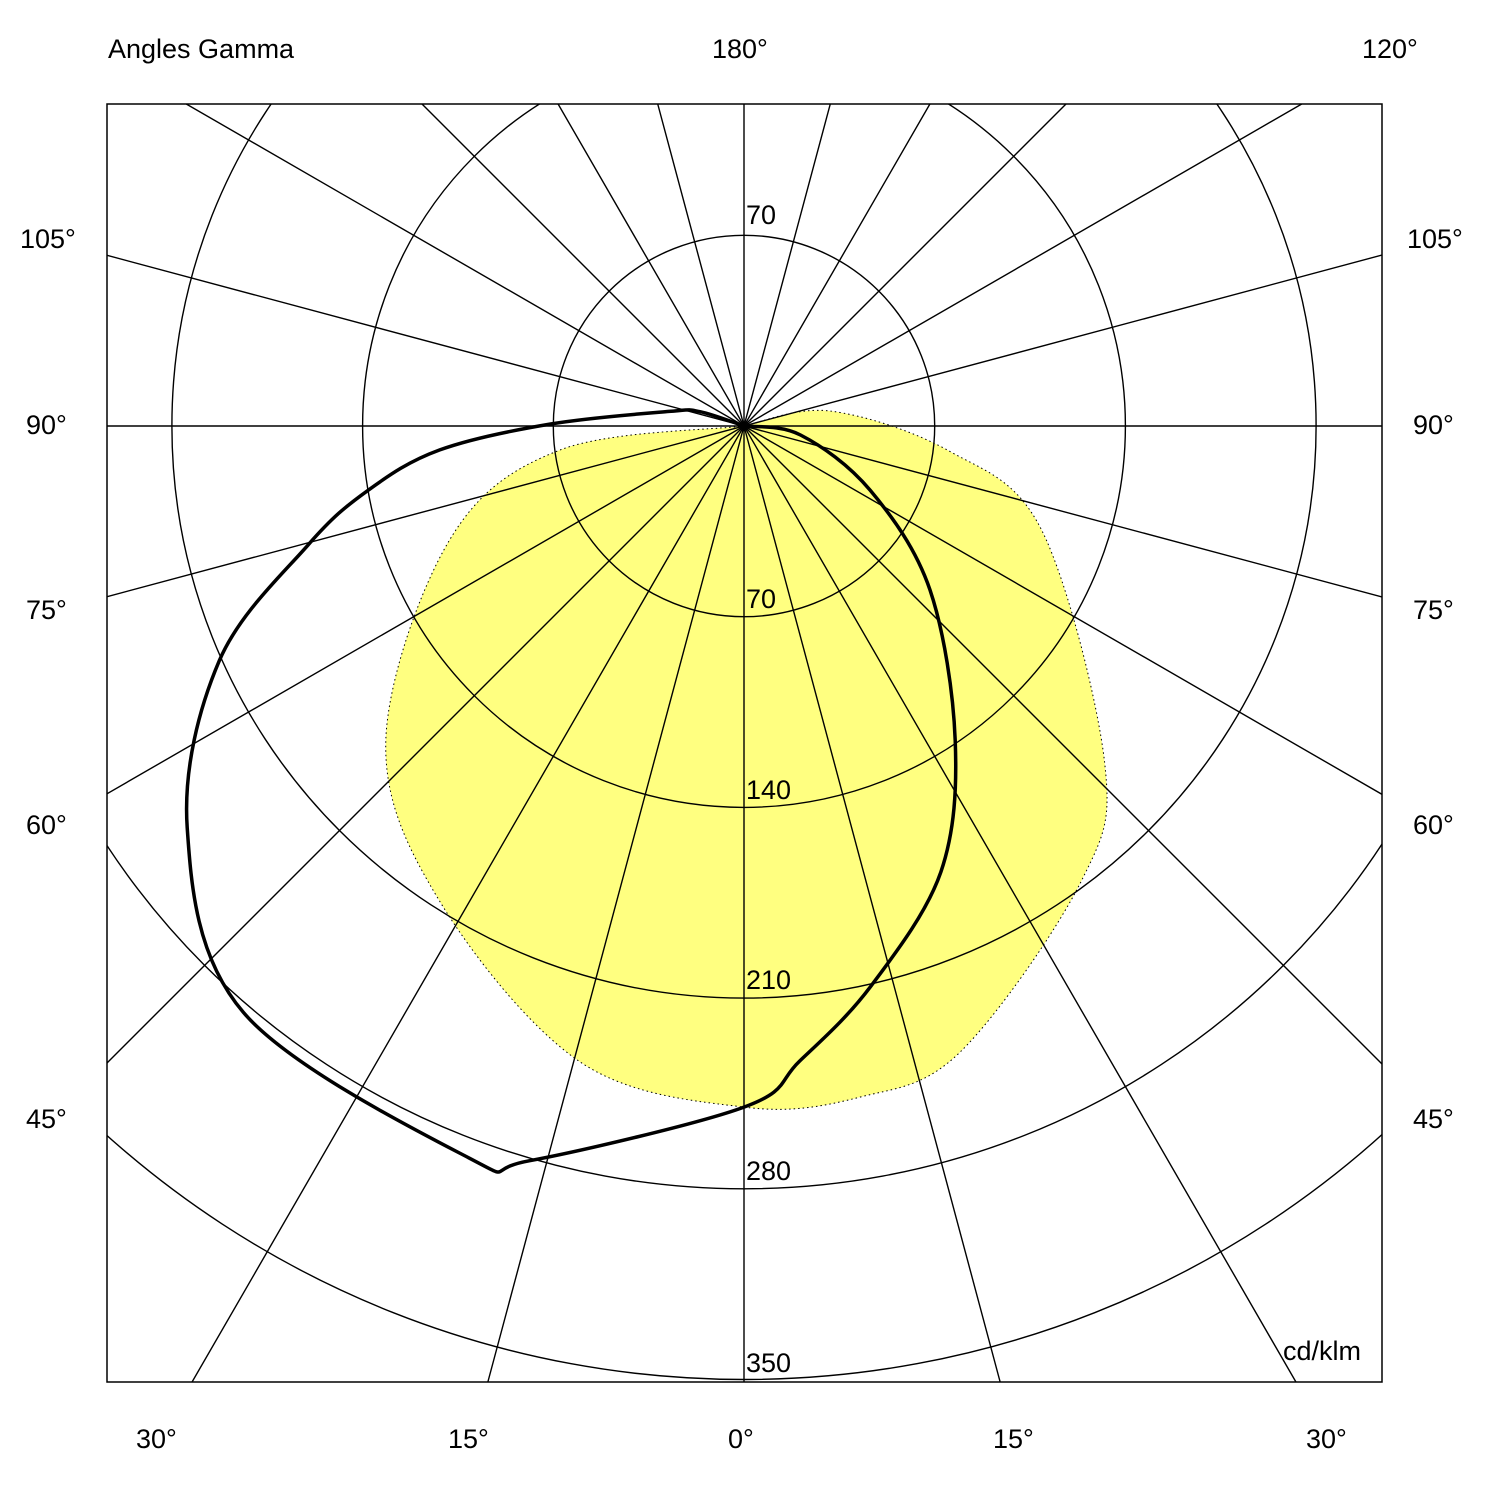  I want to click on radial-tick-label: 280, so click(769, 1171).